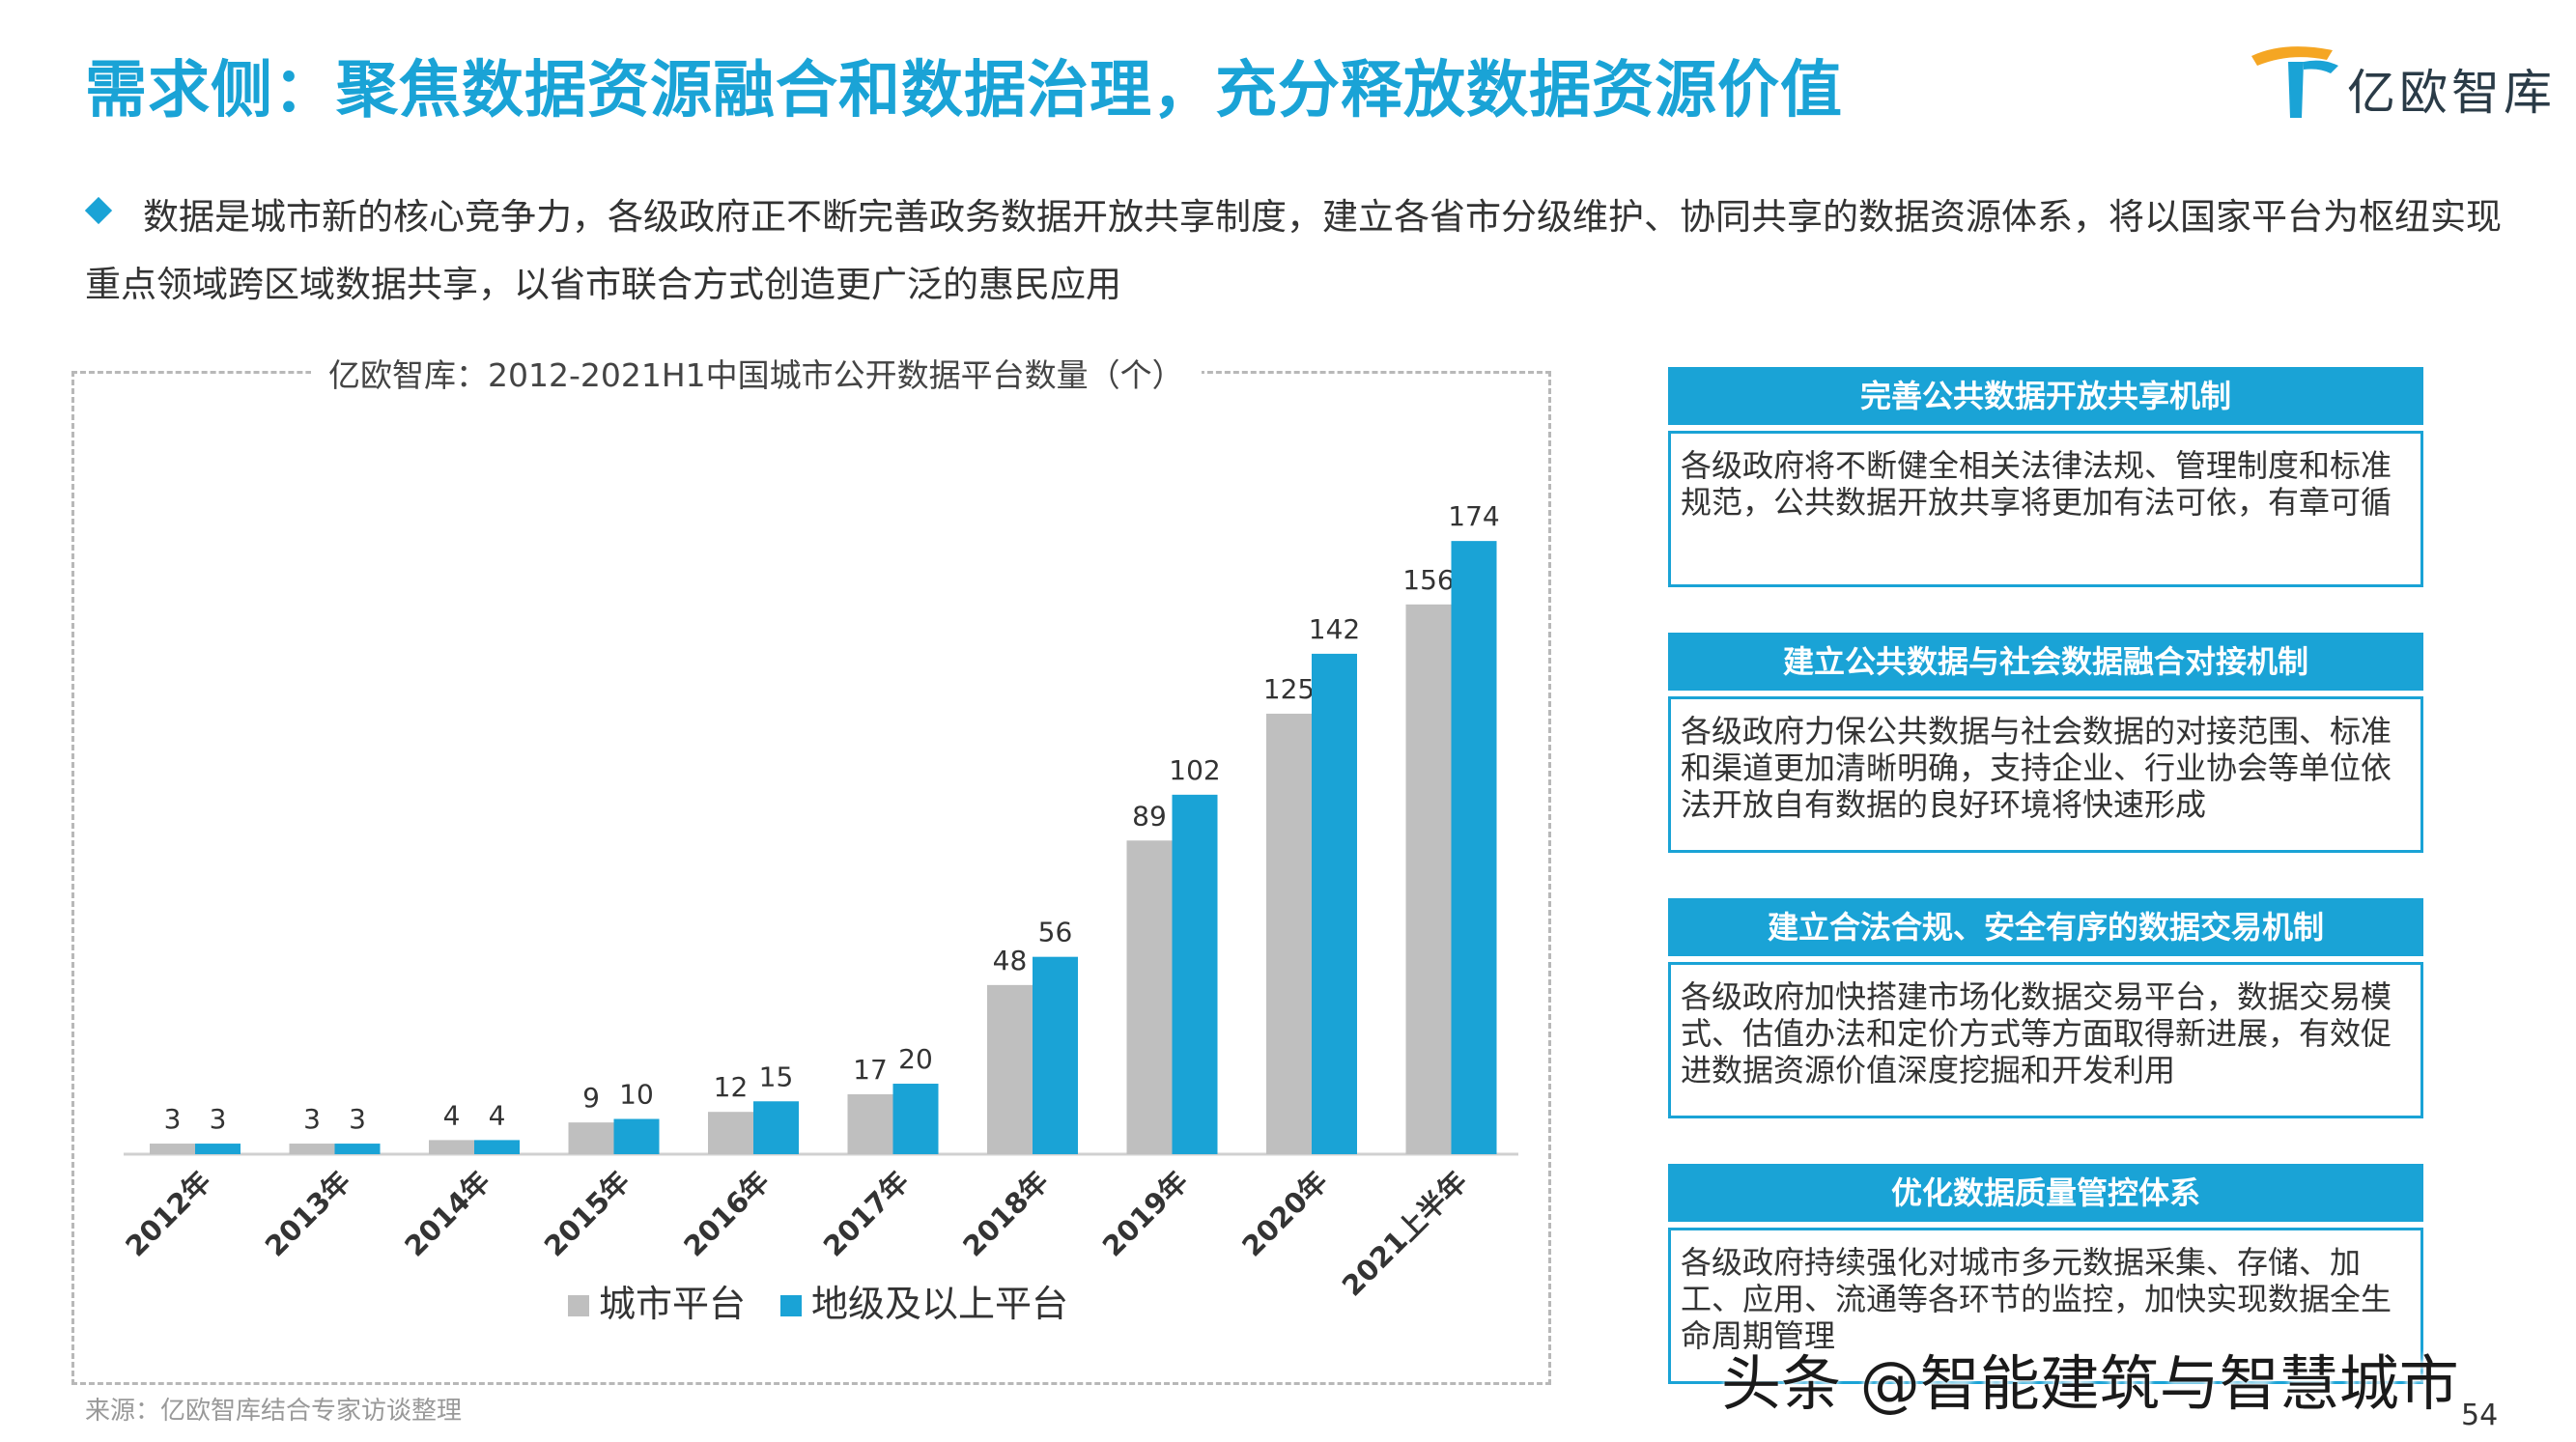  What do you see at coordinates (1284, 1214) in the screenshot?
I see `x-tick-label: 2020年` at bounding box center [1284, 1214].